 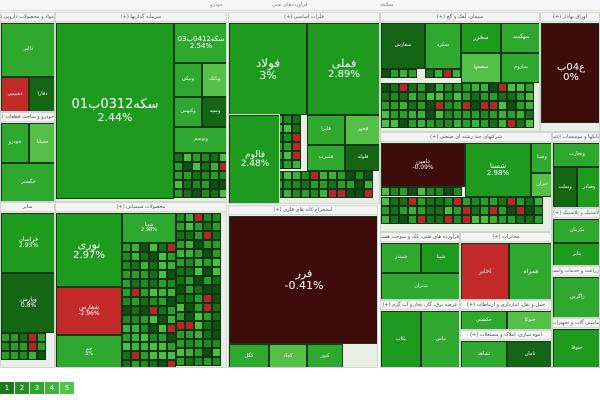 I want to click on stock-tile: فخوز, so click(x=362, y=130).